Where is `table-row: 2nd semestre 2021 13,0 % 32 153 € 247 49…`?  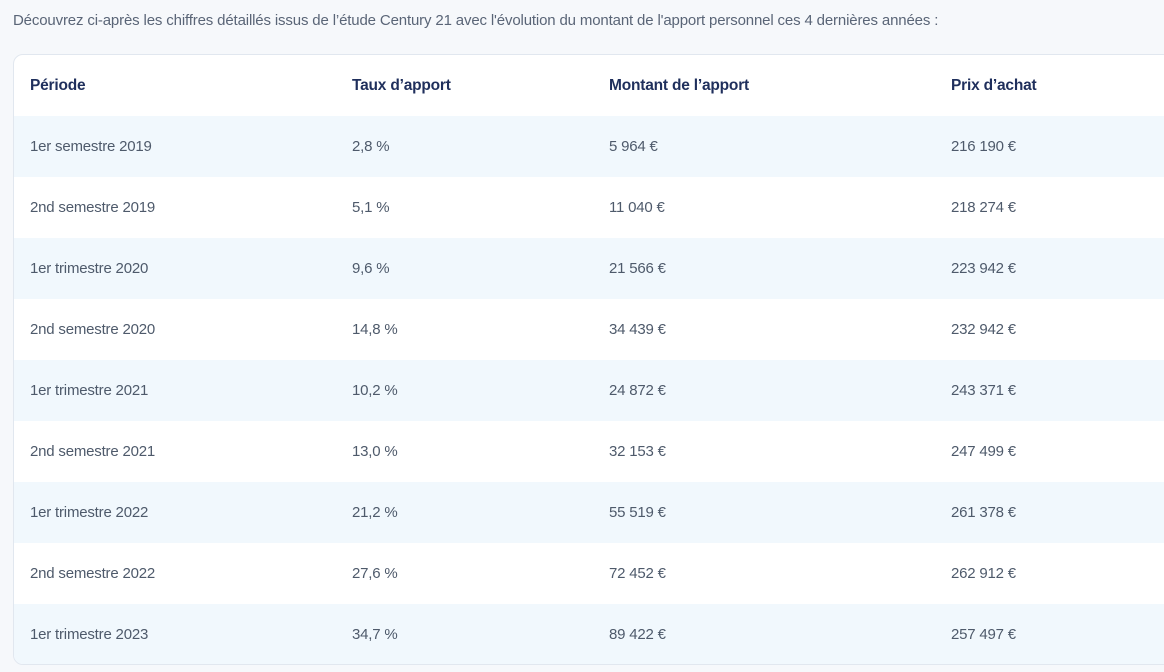 table-row: 2nd semestre 2021 13,0 % 32 153 € 247 49… is located at coordinates (589, 451).